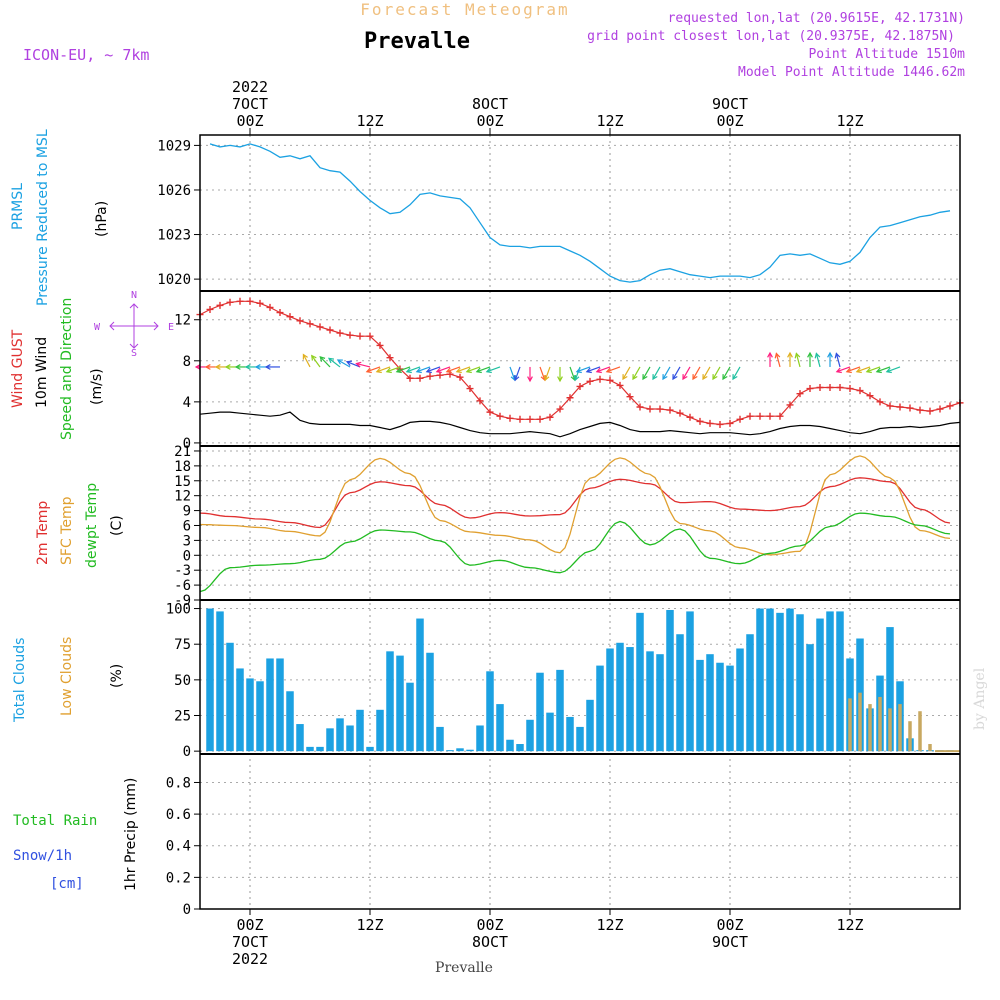  What do you see at coordinates (816, 18) in the screenshot?
I see `requested-coords: requested lon,lat (20.9615E, 42.1731N)` at bounding box center [816, 18].